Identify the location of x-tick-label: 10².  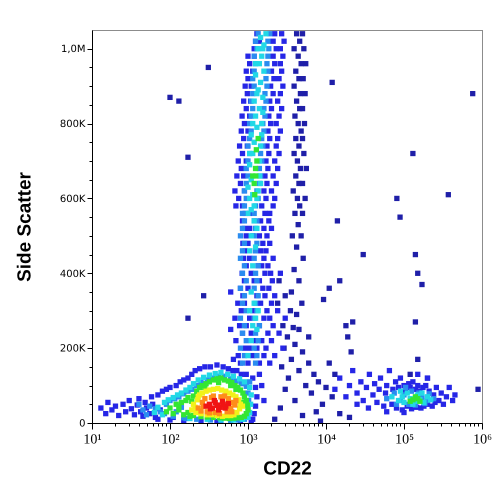
(170, 440).